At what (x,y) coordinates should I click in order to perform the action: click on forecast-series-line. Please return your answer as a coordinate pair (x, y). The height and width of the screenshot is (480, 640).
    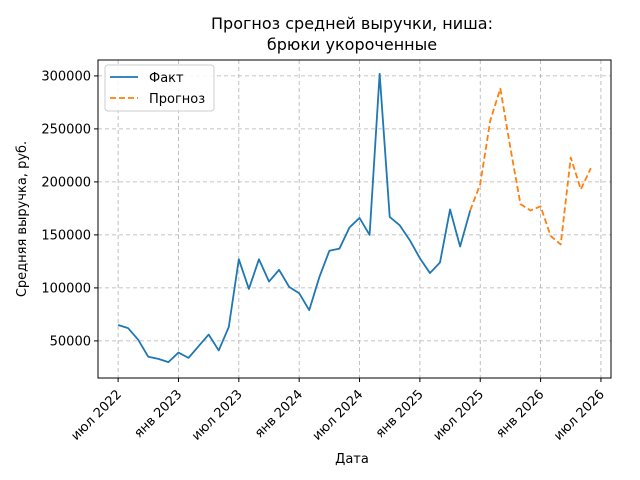
    Looking at the image, I should click on (530, 166).